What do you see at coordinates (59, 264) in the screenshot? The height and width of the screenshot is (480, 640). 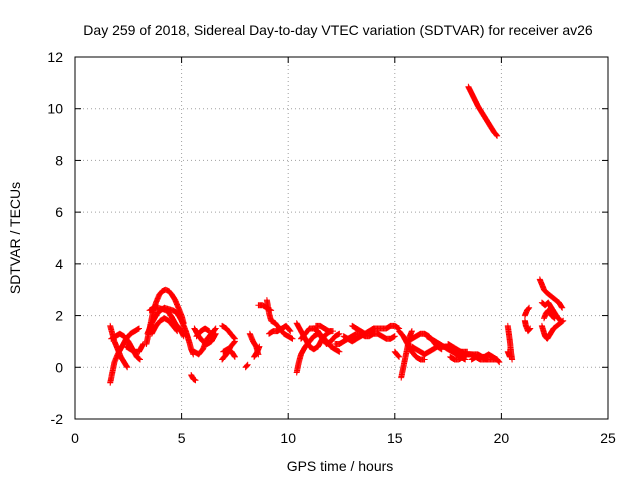 I see `y-tick-label: 4` at bounding box center [59, 264].